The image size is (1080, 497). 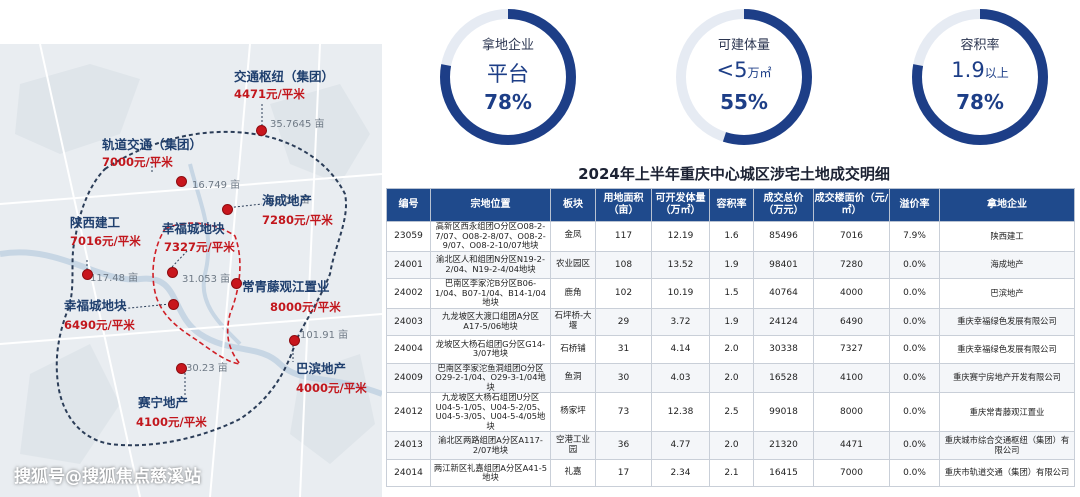 I want to click on table-cell: 30338, so click(x=783, y=349).